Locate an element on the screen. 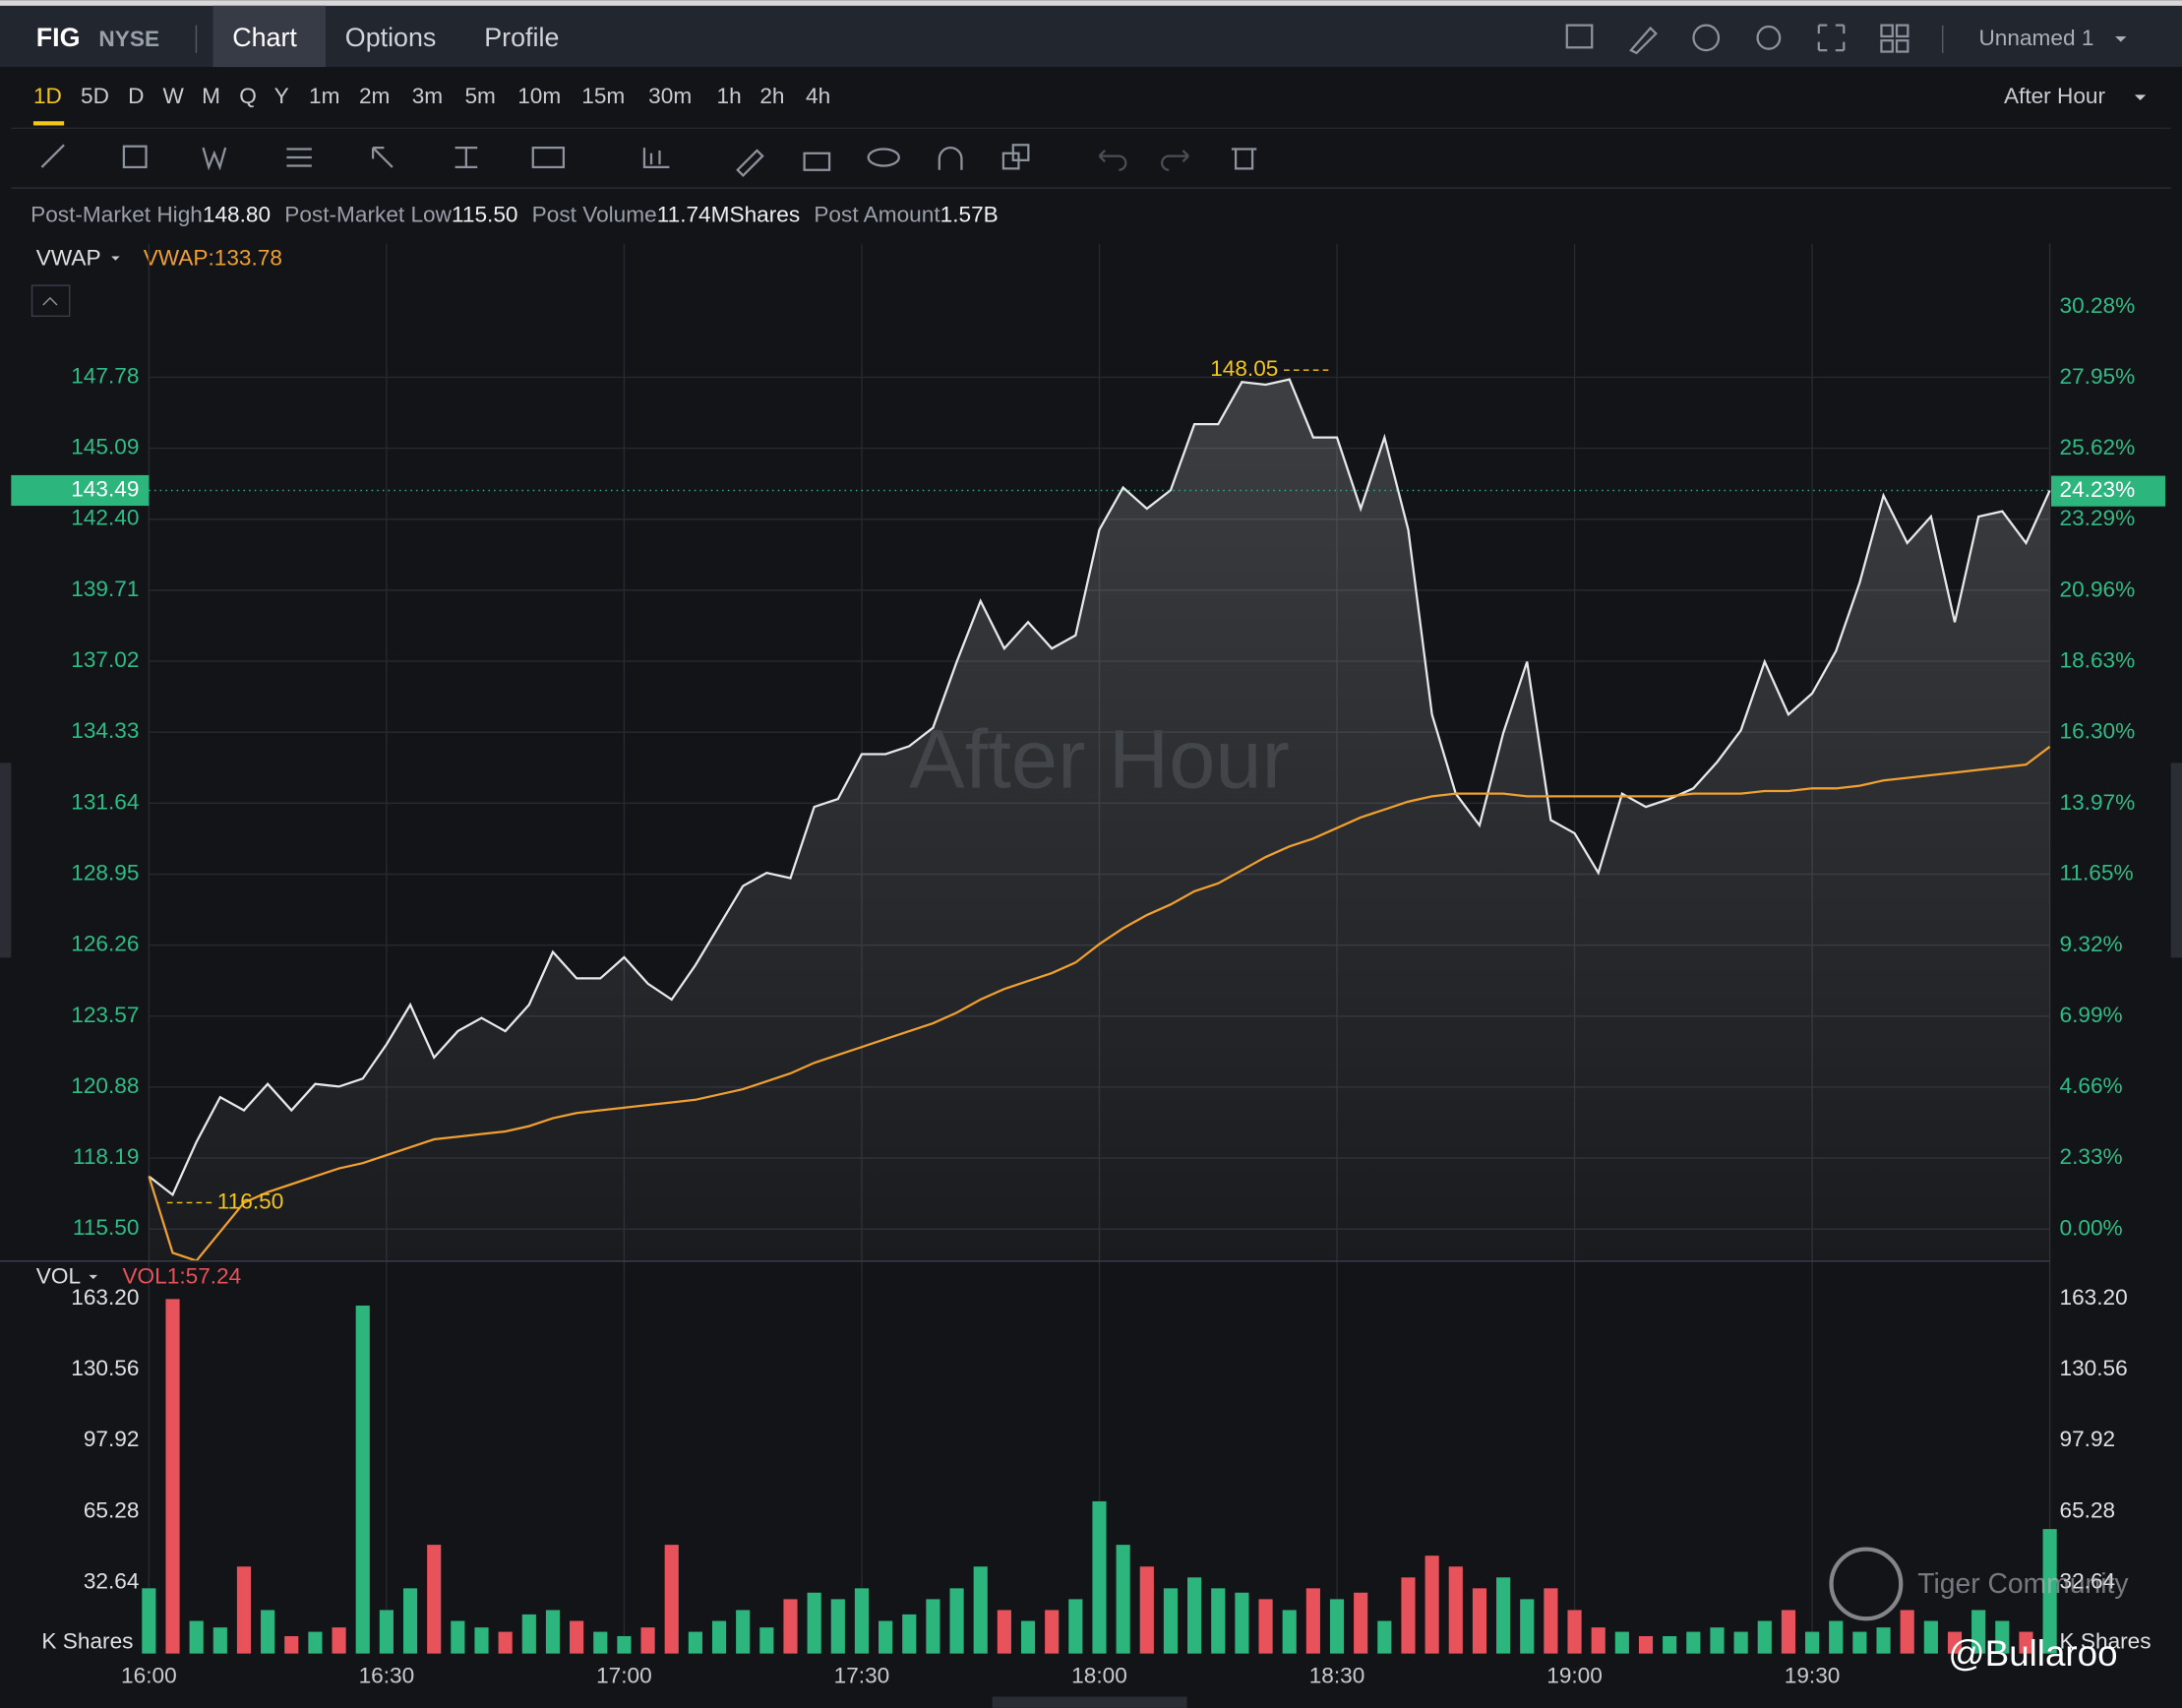 This screenshot has height=1708, width=2182. icon-fullscreen is located at coordinates (1831, 38).